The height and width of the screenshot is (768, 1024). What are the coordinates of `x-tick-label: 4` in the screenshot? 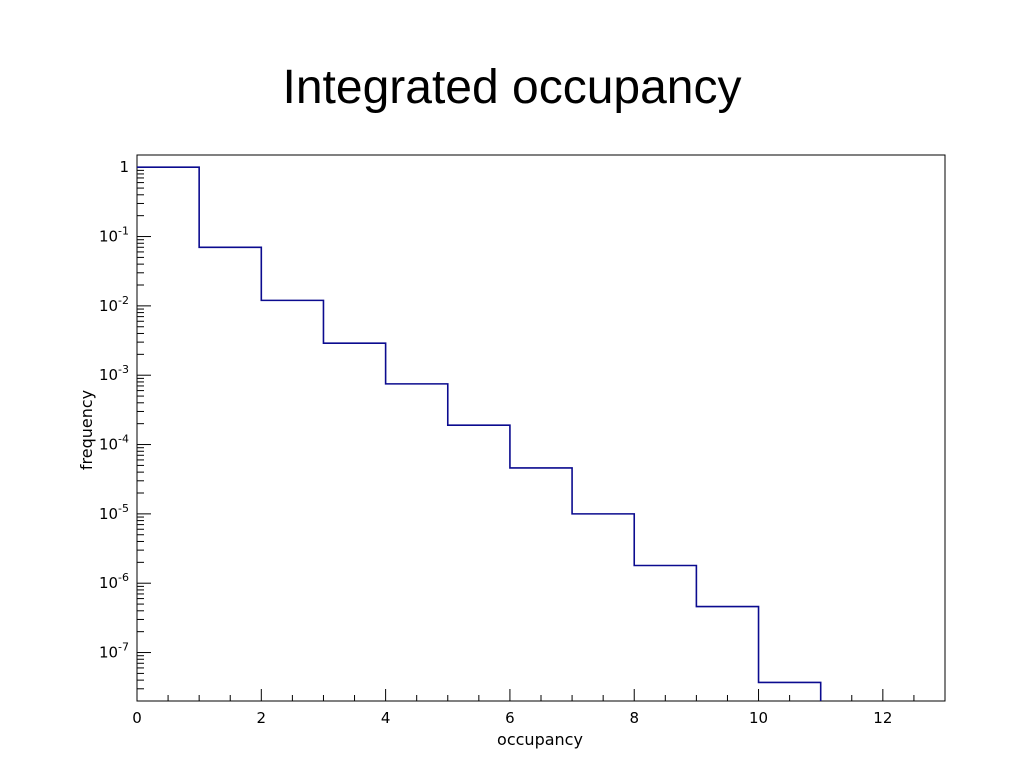 It's located at (386, 718).